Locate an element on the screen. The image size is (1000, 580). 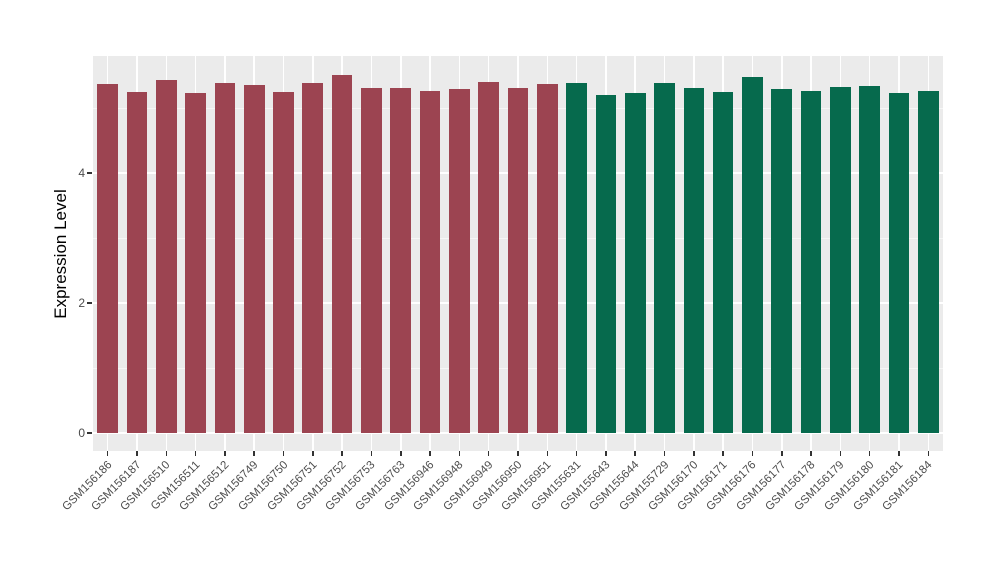
bar-GSM156184 is located at coordinates (928, 262).